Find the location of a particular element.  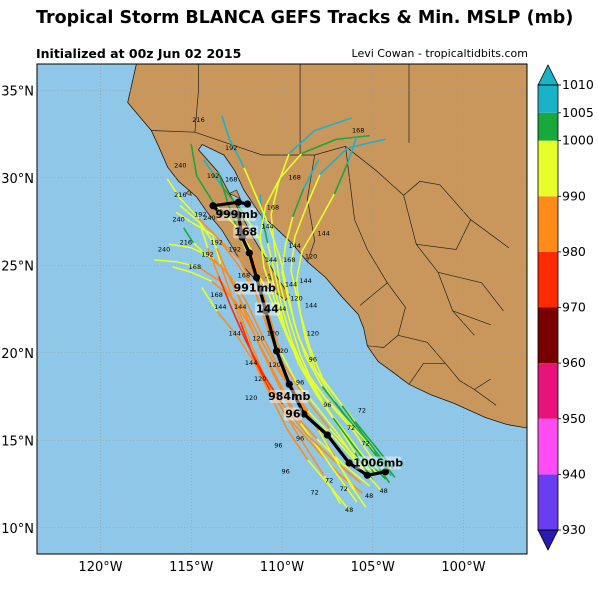

hour-label: 240 is located at coordinates (209, 218).